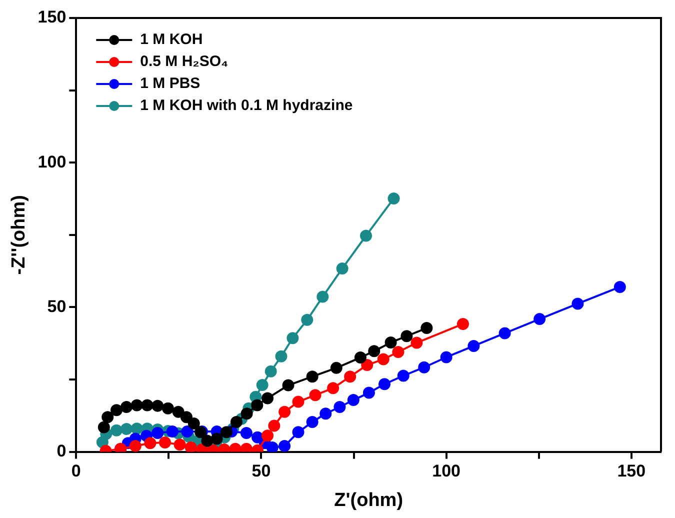 This screenshot has height=518, width=675. Describe the element at coordinates (369, 500) in the screenshot. I see `x-axis-title: Z'(ohm)` at that location.